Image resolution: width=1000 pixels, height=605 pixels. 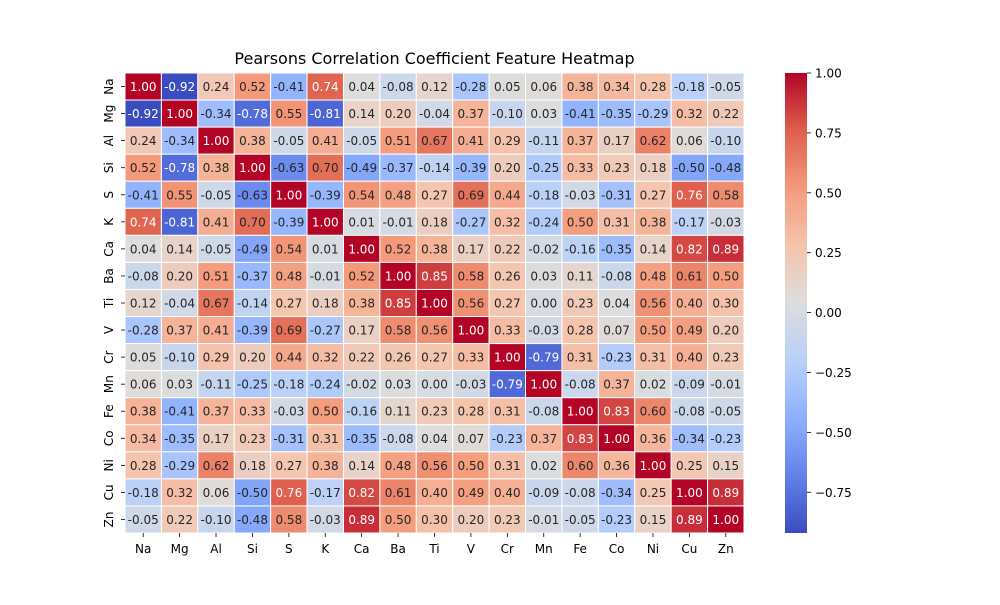 What do you see at coordinates (828, 74) in the screenshot?
I see `colorbar-tick-label: 1.00` at bounding box center [828, 74].